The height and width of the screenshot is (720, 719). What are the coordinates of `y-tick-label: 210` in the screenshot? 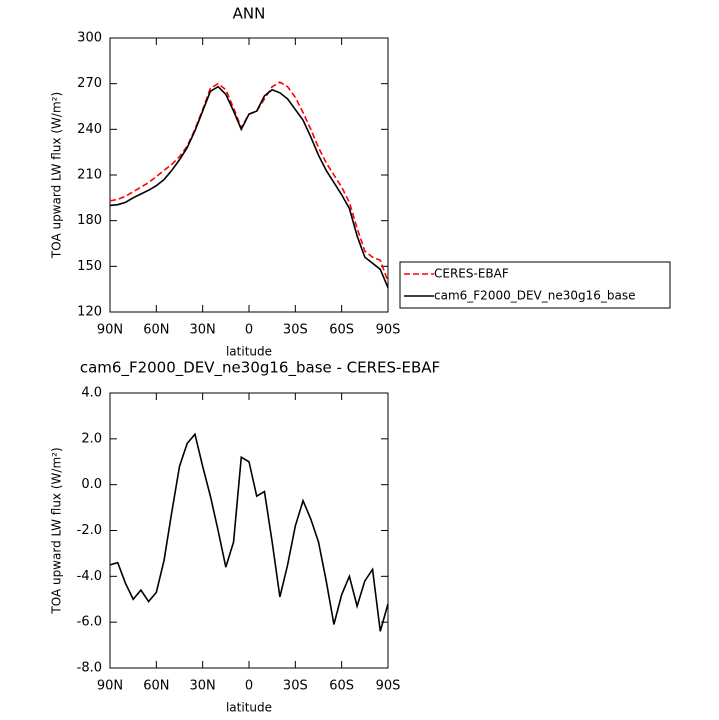 It's located at (89, 175).